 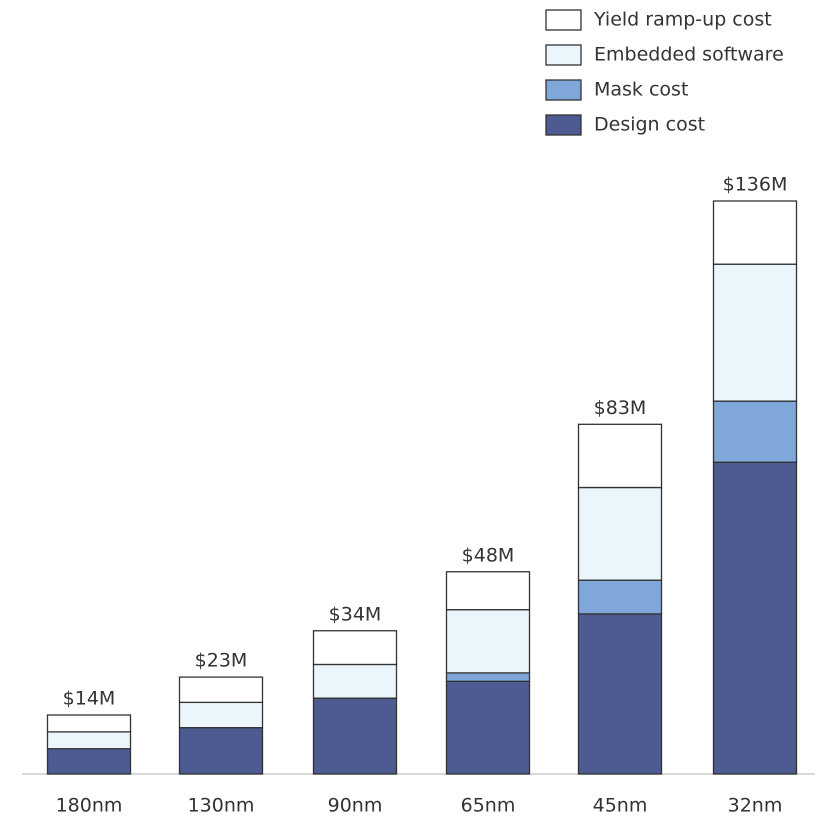 I want to click on x-tick-label: 65nm, so click(x=488, y=806).